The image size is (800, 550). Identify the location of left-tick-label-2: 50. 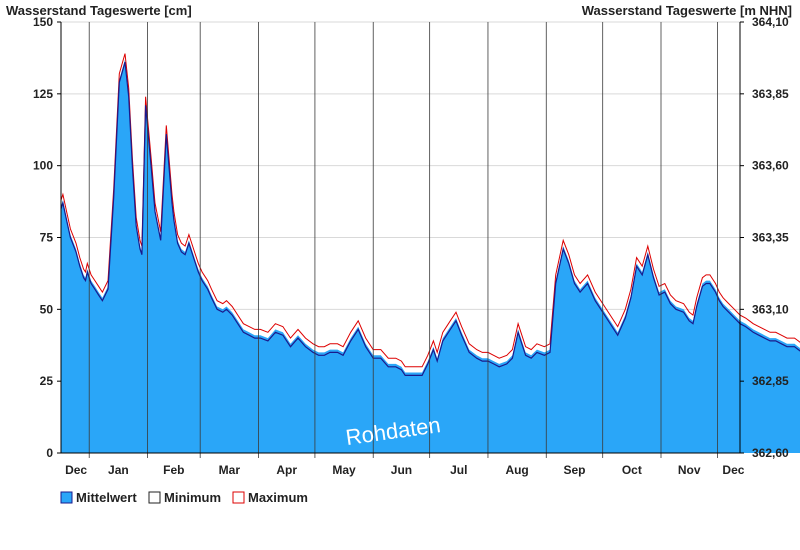
(47, 309).